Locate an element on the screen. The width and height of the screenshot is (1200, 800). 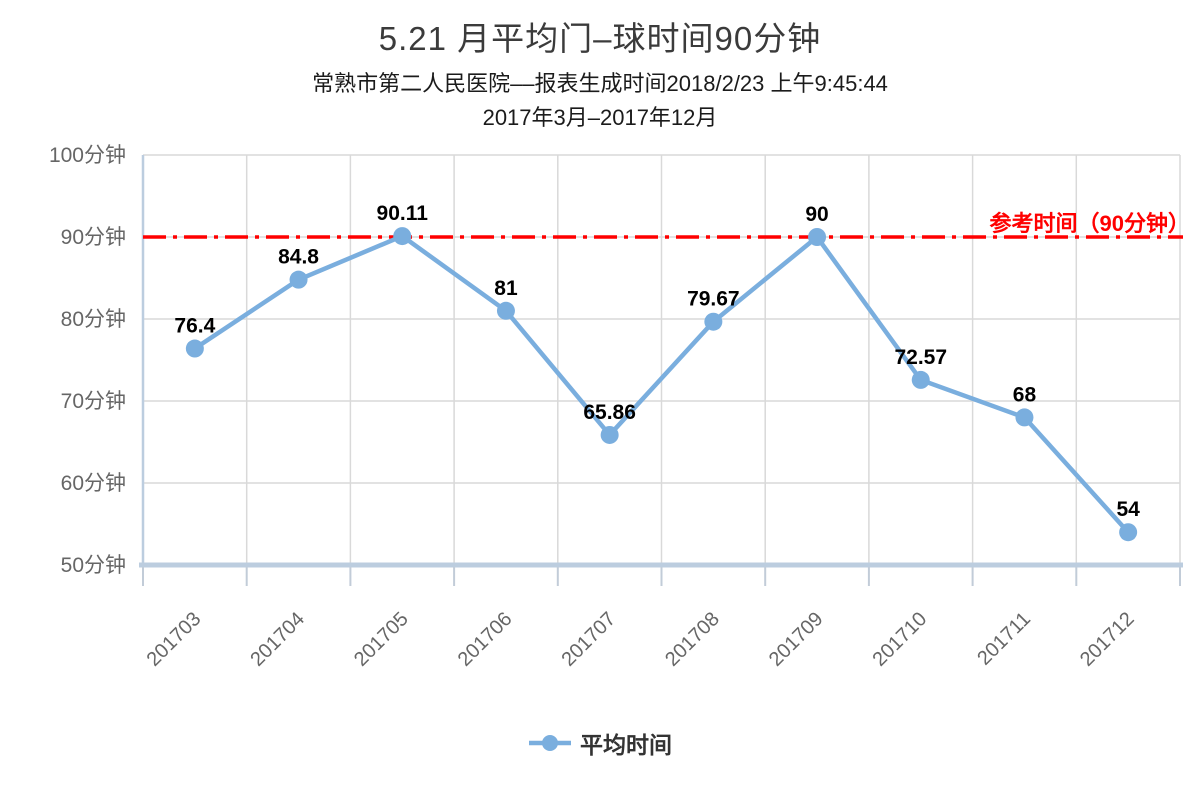
x-tick-label: 201708 is located at coordinates (692, 639).